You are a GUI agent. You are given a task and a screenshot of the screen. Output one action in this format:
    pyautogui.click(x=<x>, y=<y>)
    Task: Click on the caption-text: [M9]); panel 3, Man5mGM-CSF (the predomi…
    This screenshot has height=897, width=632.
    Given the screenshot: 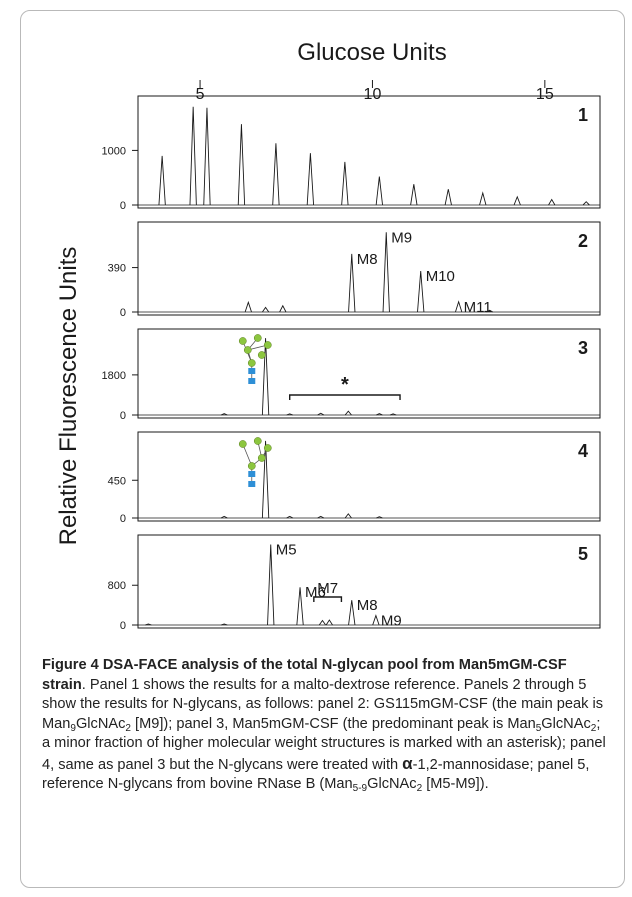 What is the action you would take?
    pyautogui.click(x=333, y=723)
    